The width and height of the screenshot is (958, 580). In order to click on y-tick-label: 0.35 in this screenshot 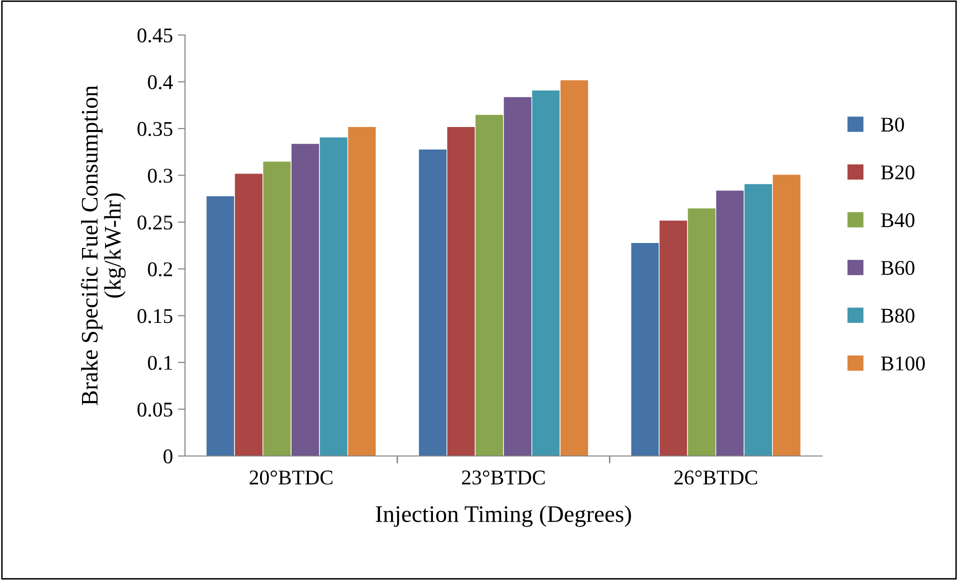, I will do `click(155, 129)`.